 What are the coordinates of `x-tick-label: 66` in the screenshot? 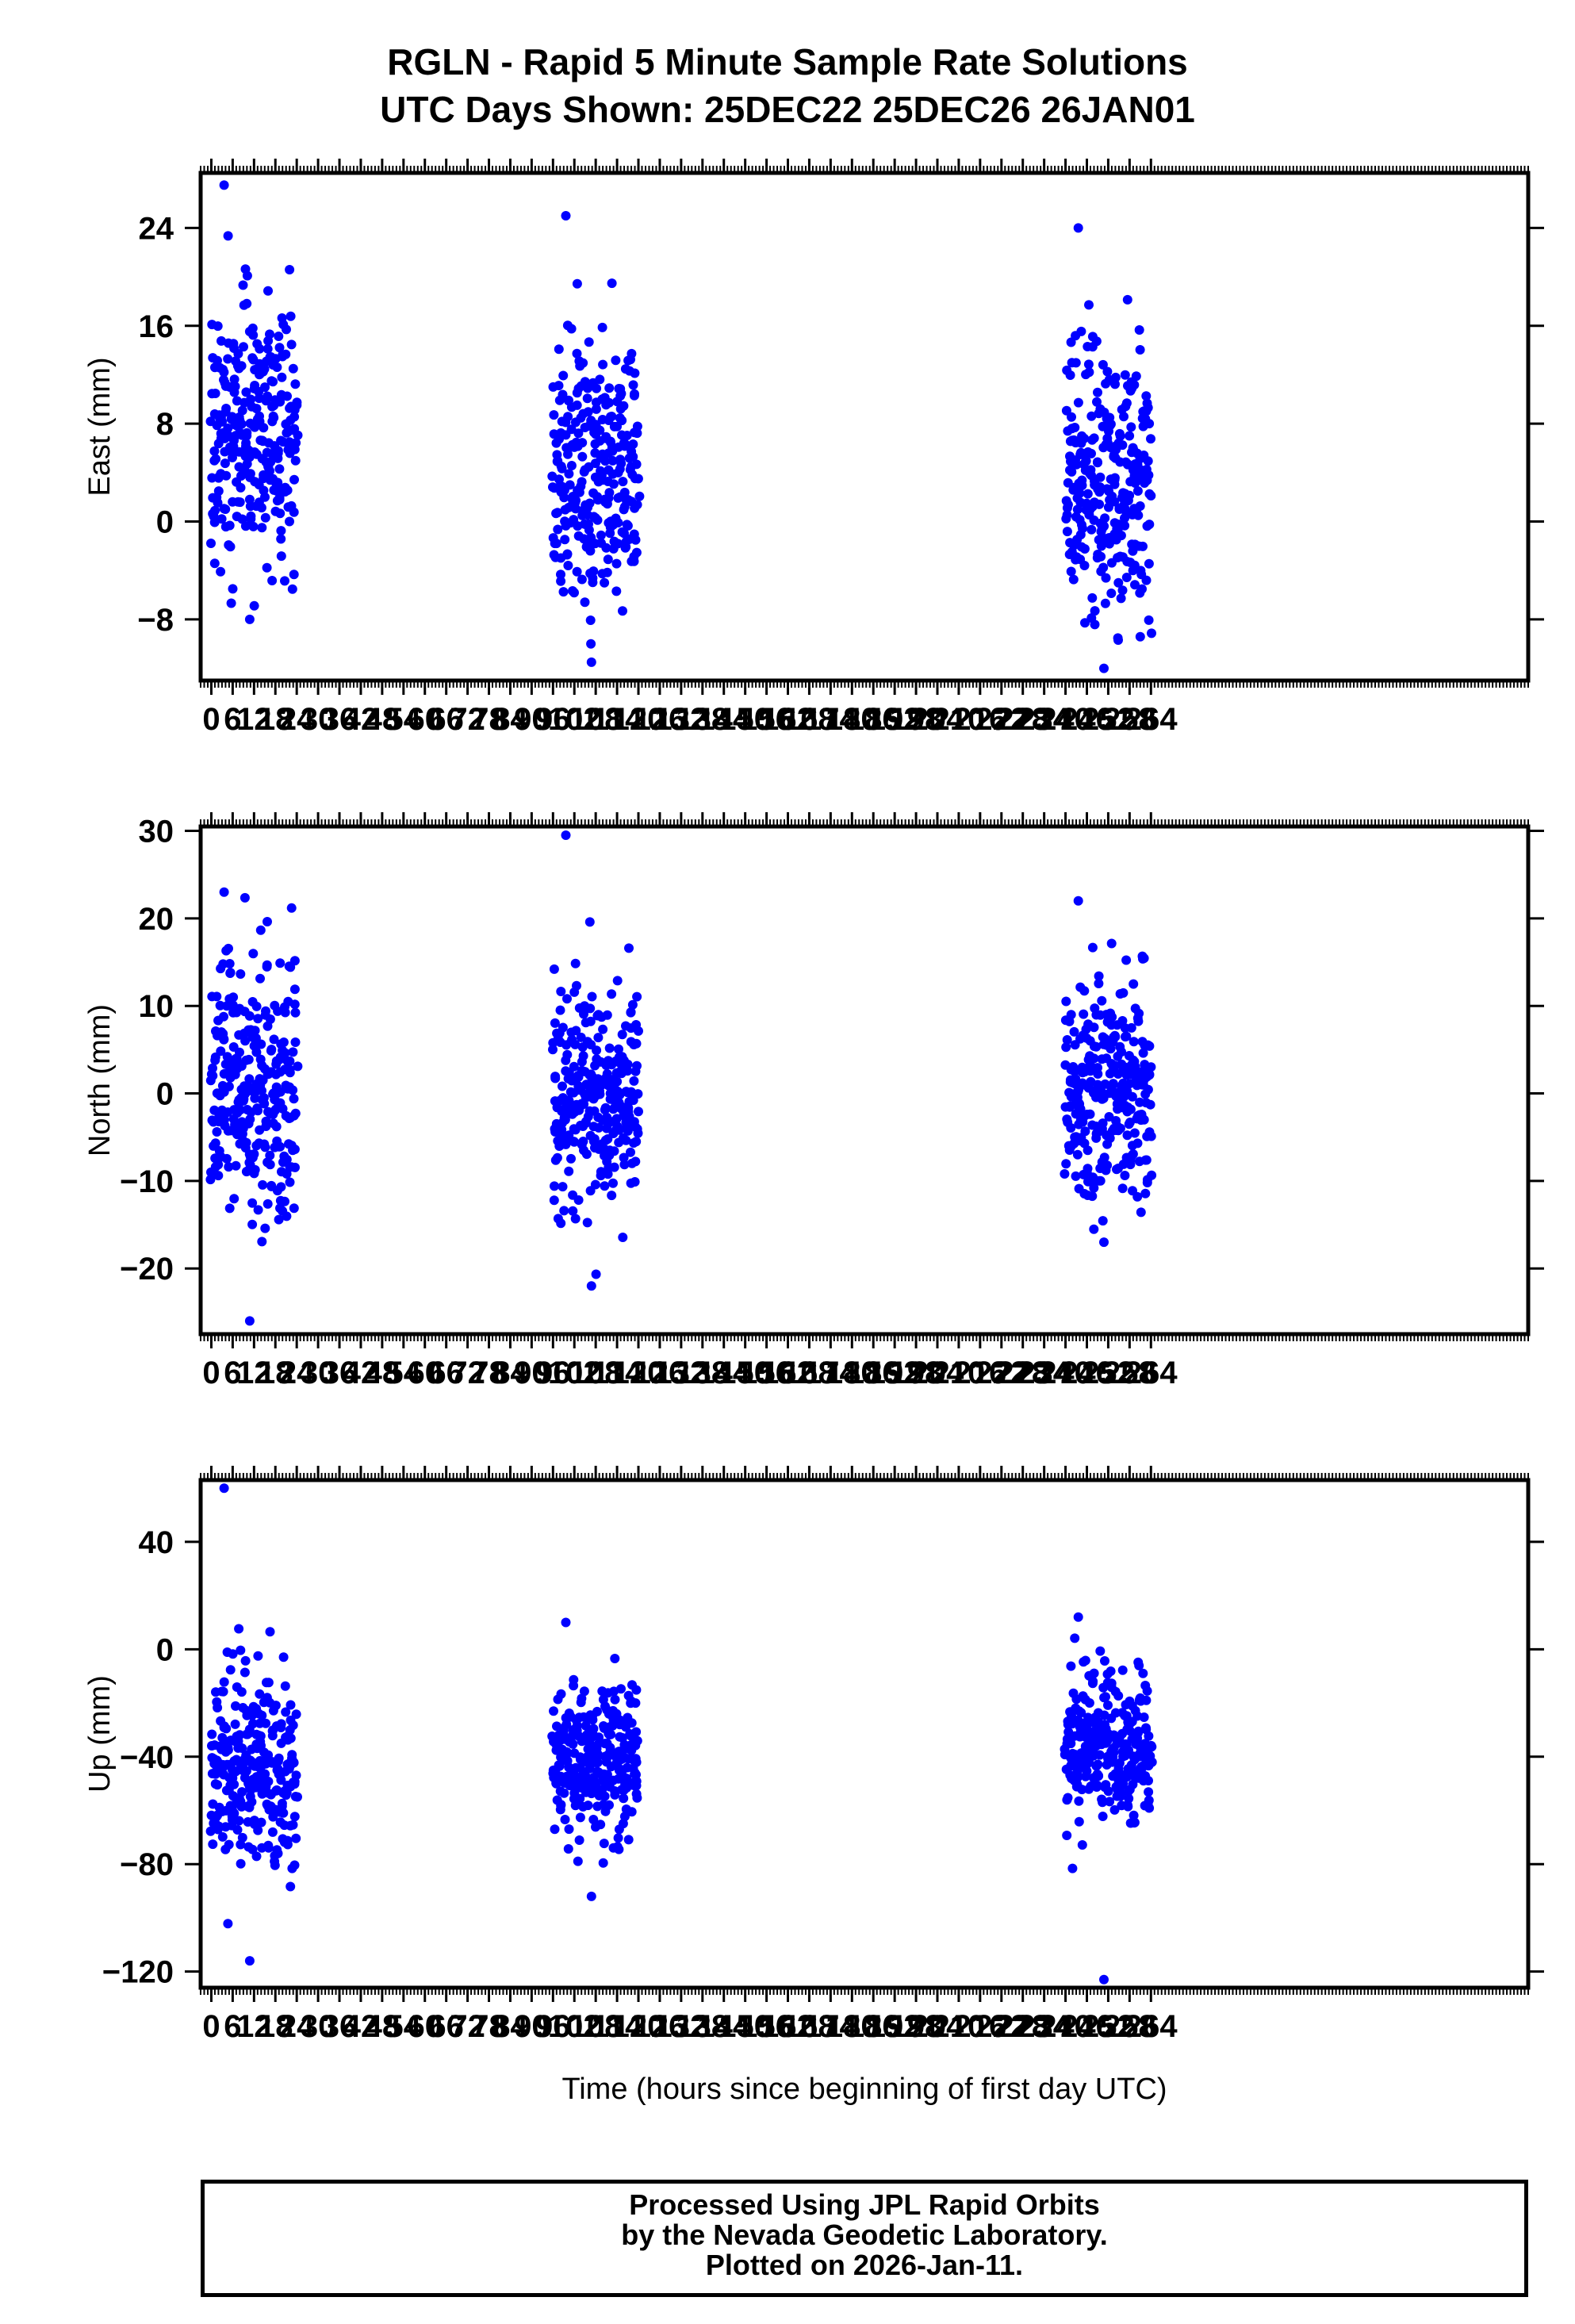 It's located at (446, 2026).